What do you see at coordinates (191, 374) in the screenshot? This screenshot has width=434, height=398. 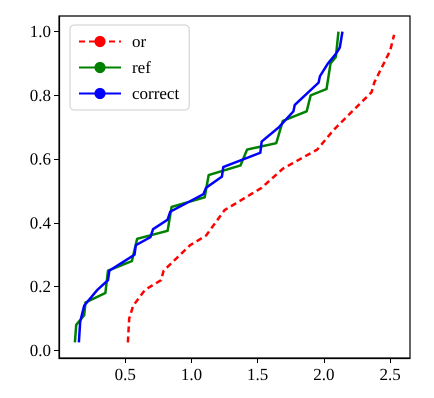 I see `x-tick-label: 1.0` at bounding box center [191, 374].